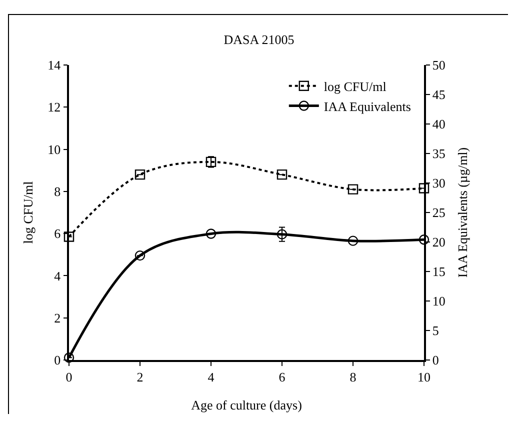  What do you see at coordinates (439, 272) in the screenshot?
I see `y2-tick-label: 15` at bounding box center [439, 272].